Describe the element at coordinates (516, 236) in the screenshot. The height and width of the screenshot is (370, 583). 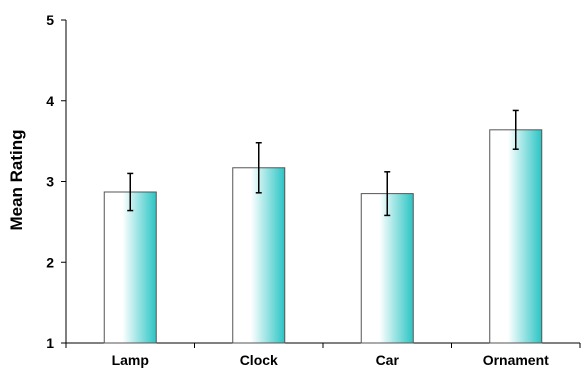
I see `bar-ornament` at that location.